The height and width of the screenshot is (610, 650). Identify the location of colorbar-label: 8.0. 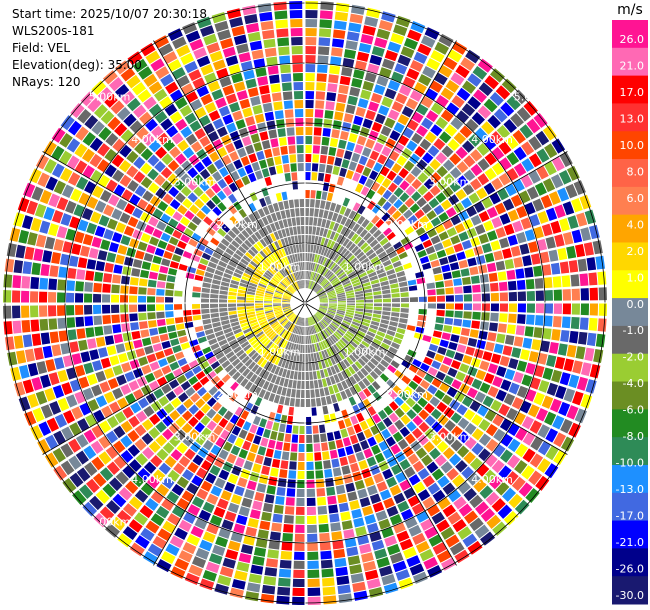
(636, 171).